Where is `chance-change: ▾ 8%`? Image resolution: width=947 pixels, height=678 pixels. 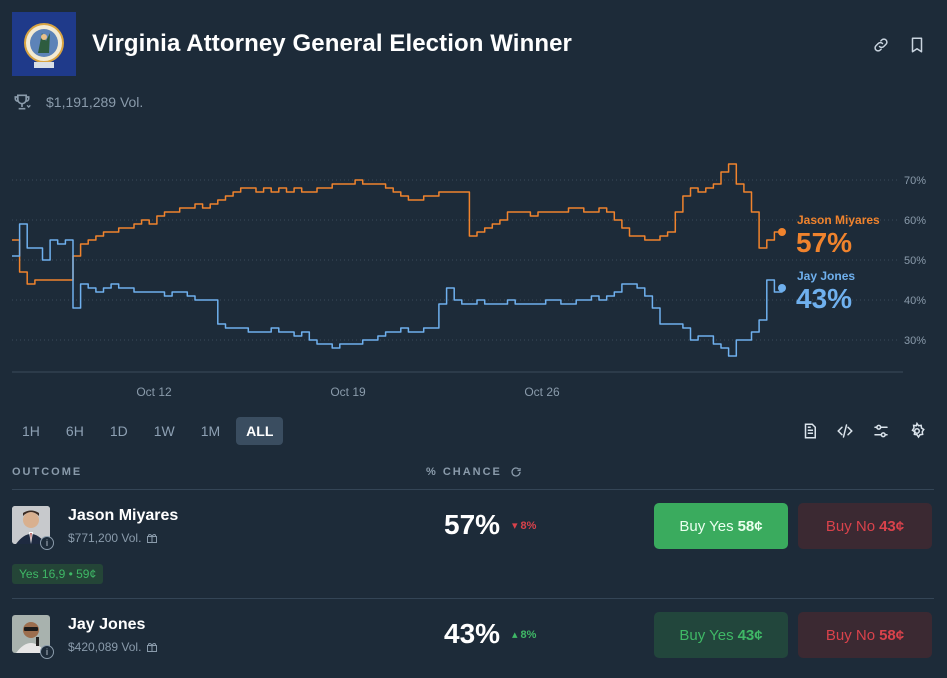 chance-change: ▾ 8% is located at coordinates (524, 526).